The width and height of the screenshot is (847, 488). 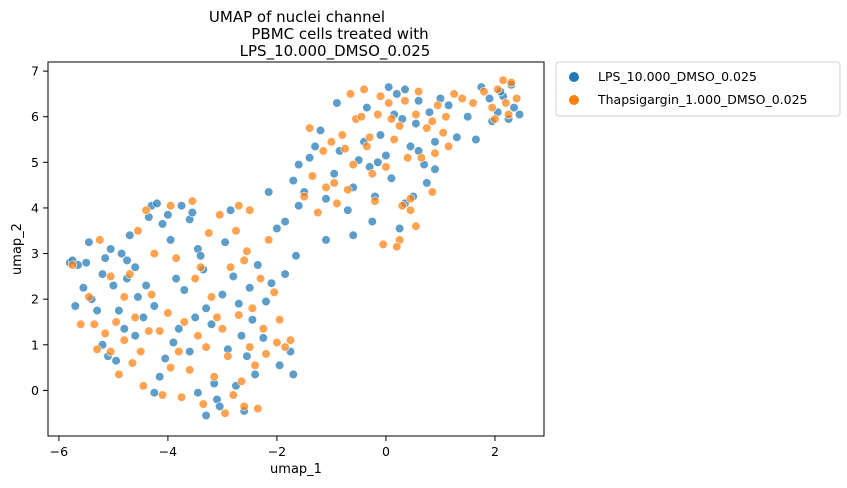 What do you see at coordinates (35, 116) in the screenshot?
I see `y-tick-label-6: 6` at bounding box center [35, 116].